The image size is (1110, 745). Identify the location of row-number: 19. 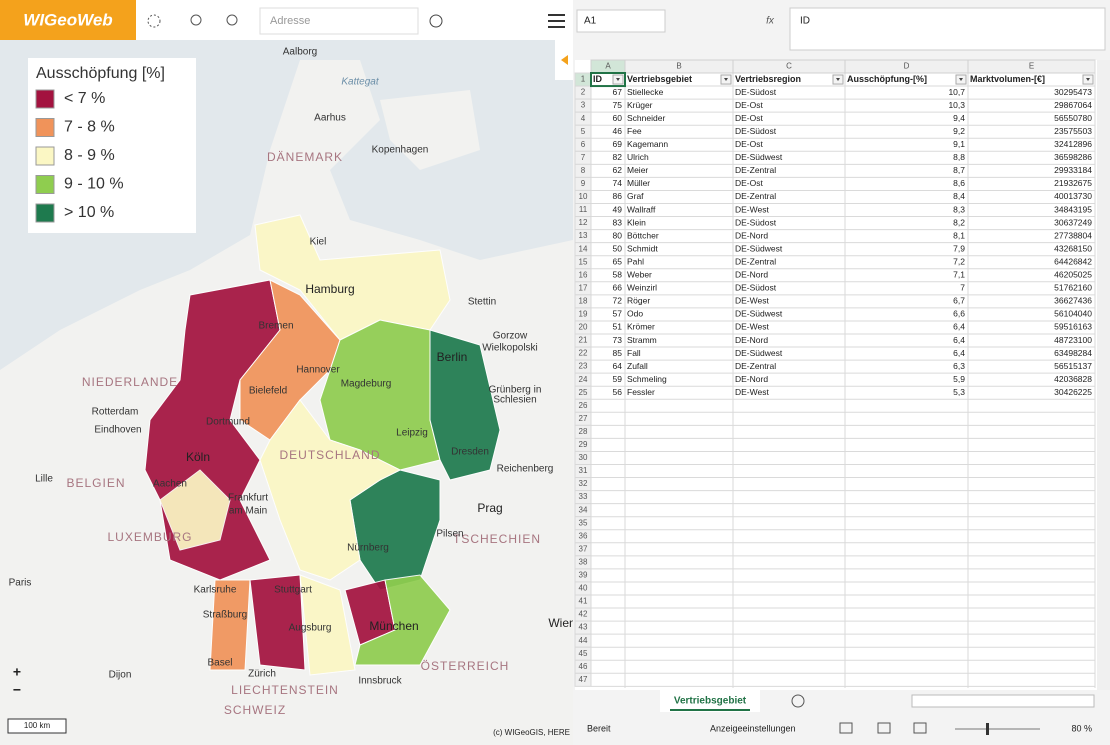
(583, 314).